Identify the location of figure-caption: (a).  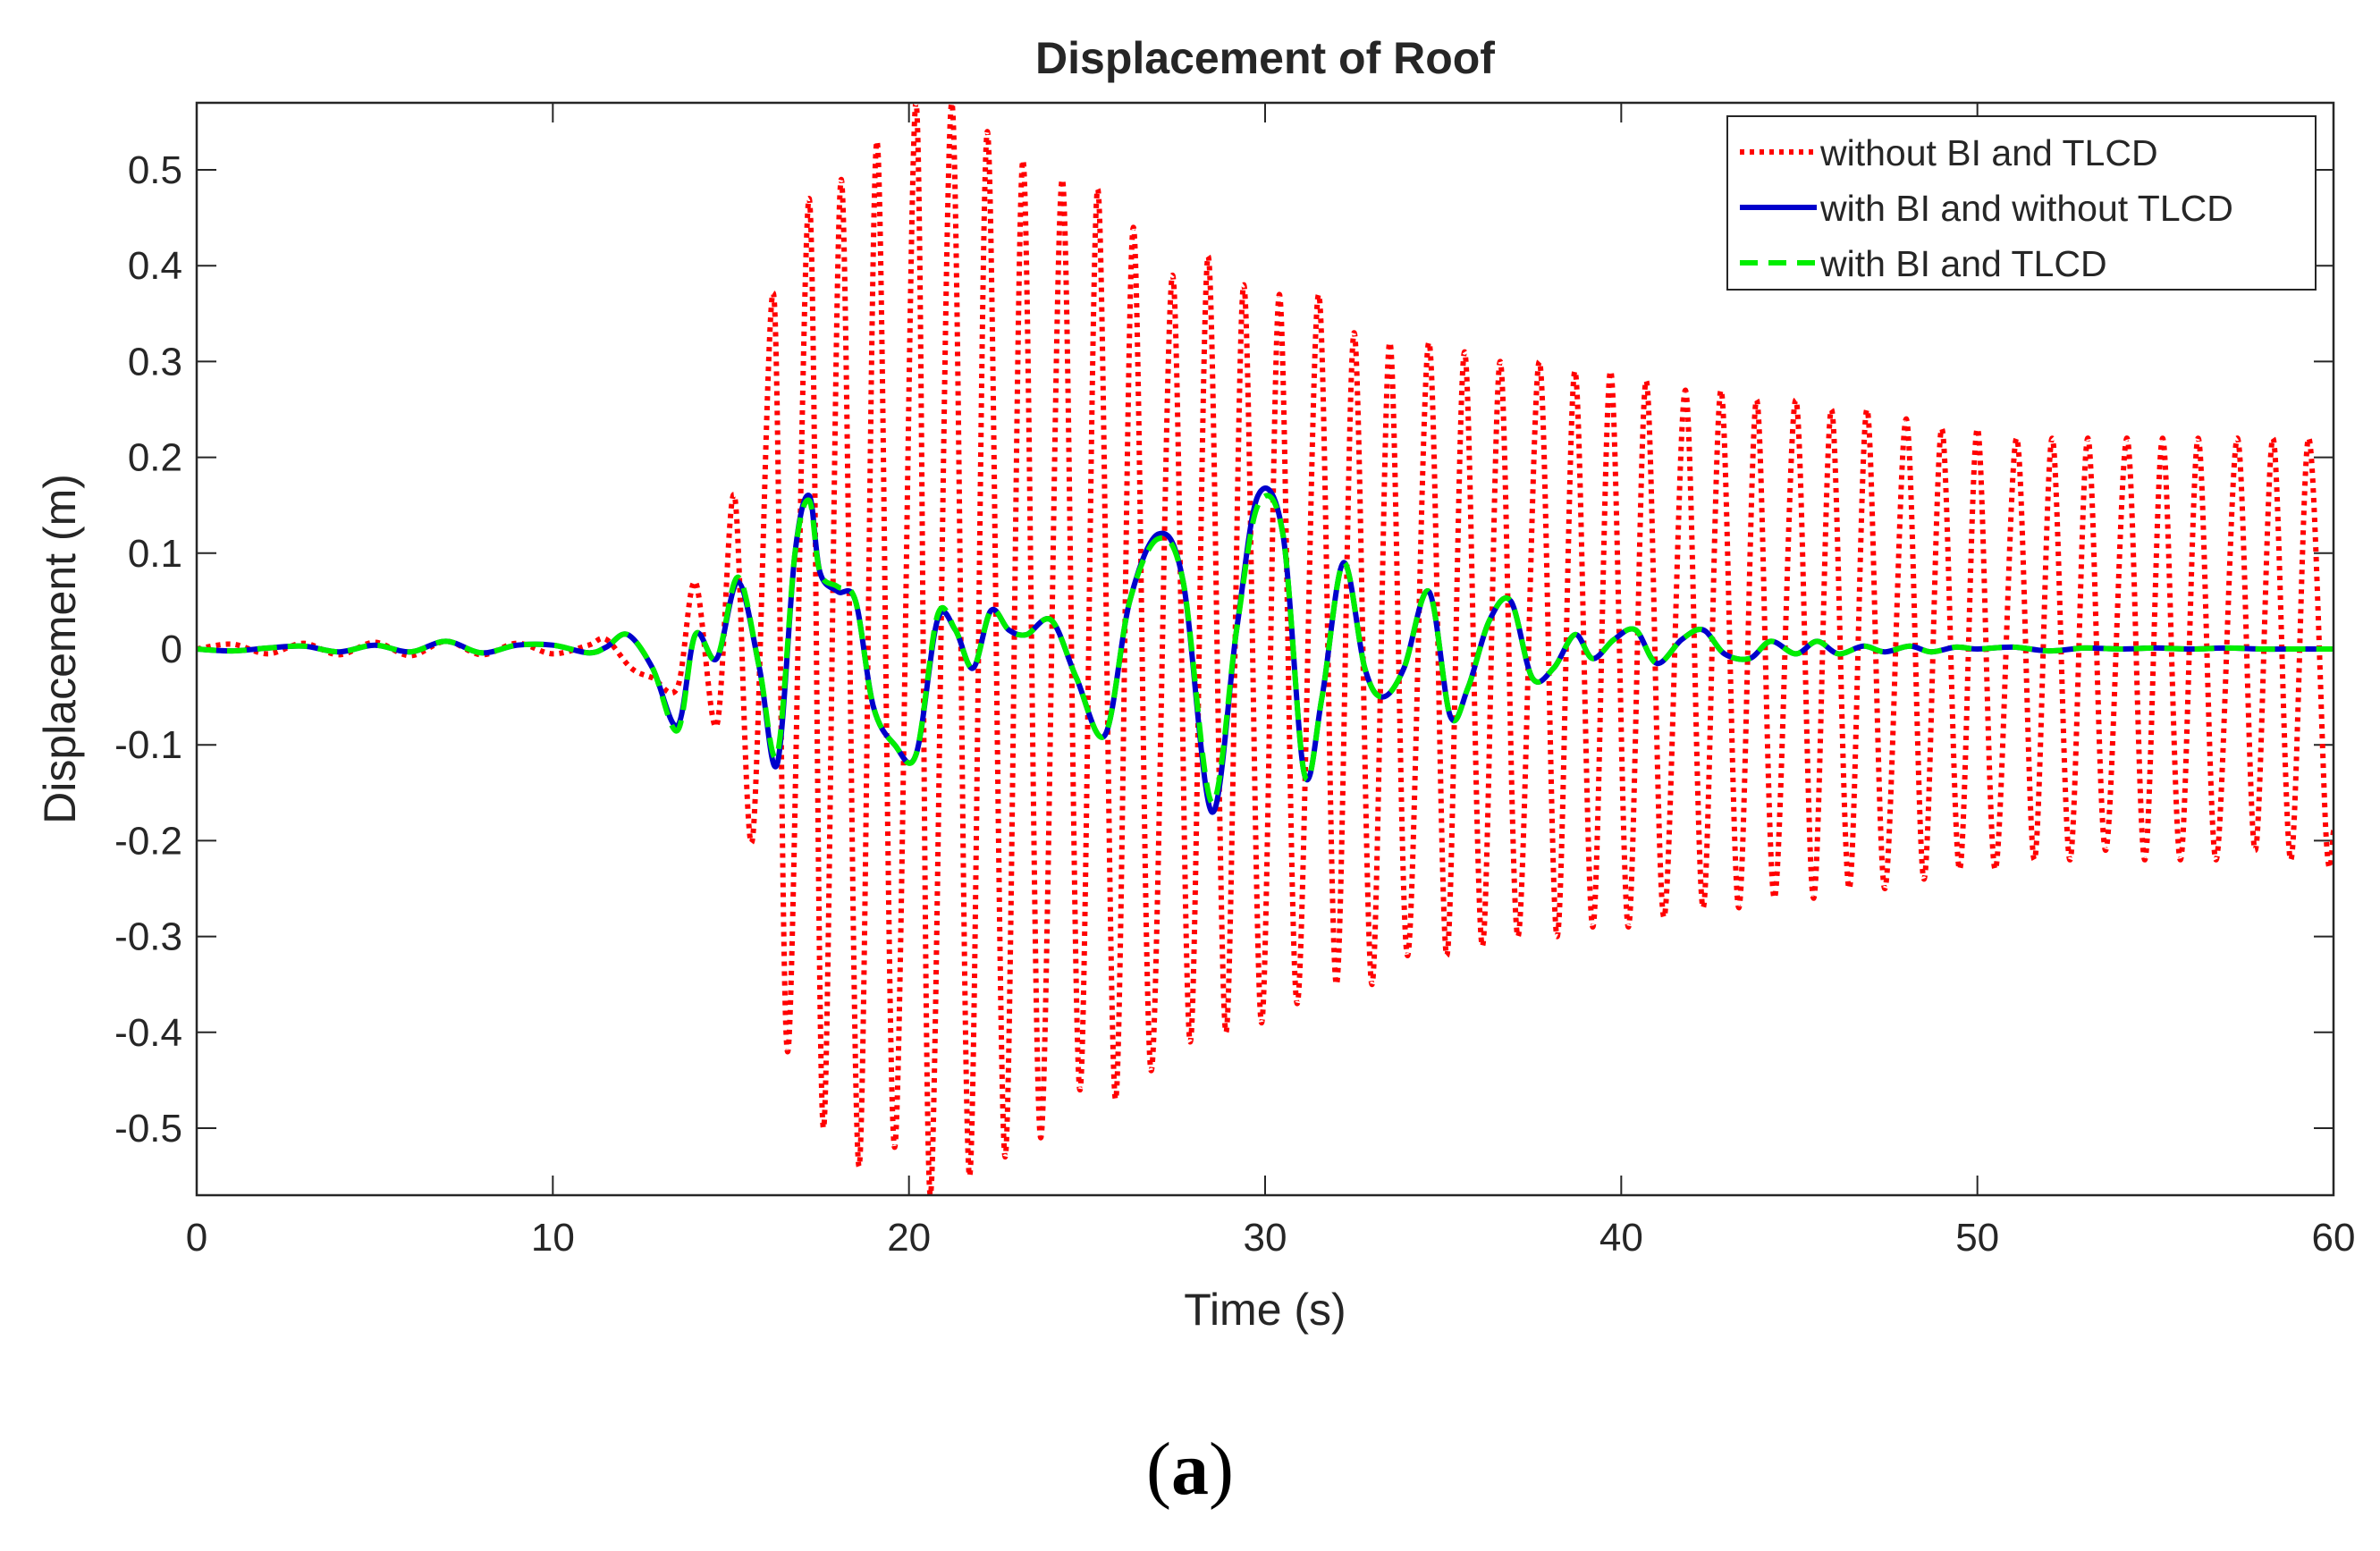
(1190, 1469).